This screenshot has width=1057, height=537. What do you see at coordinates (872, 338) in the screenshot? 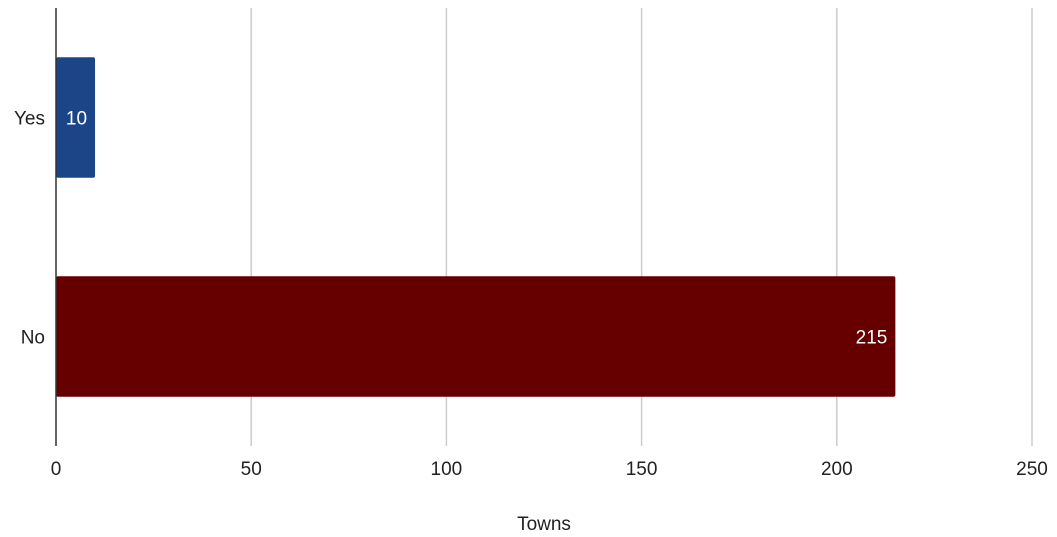
I see `data-label: 215` at bounding box center [872, 338].